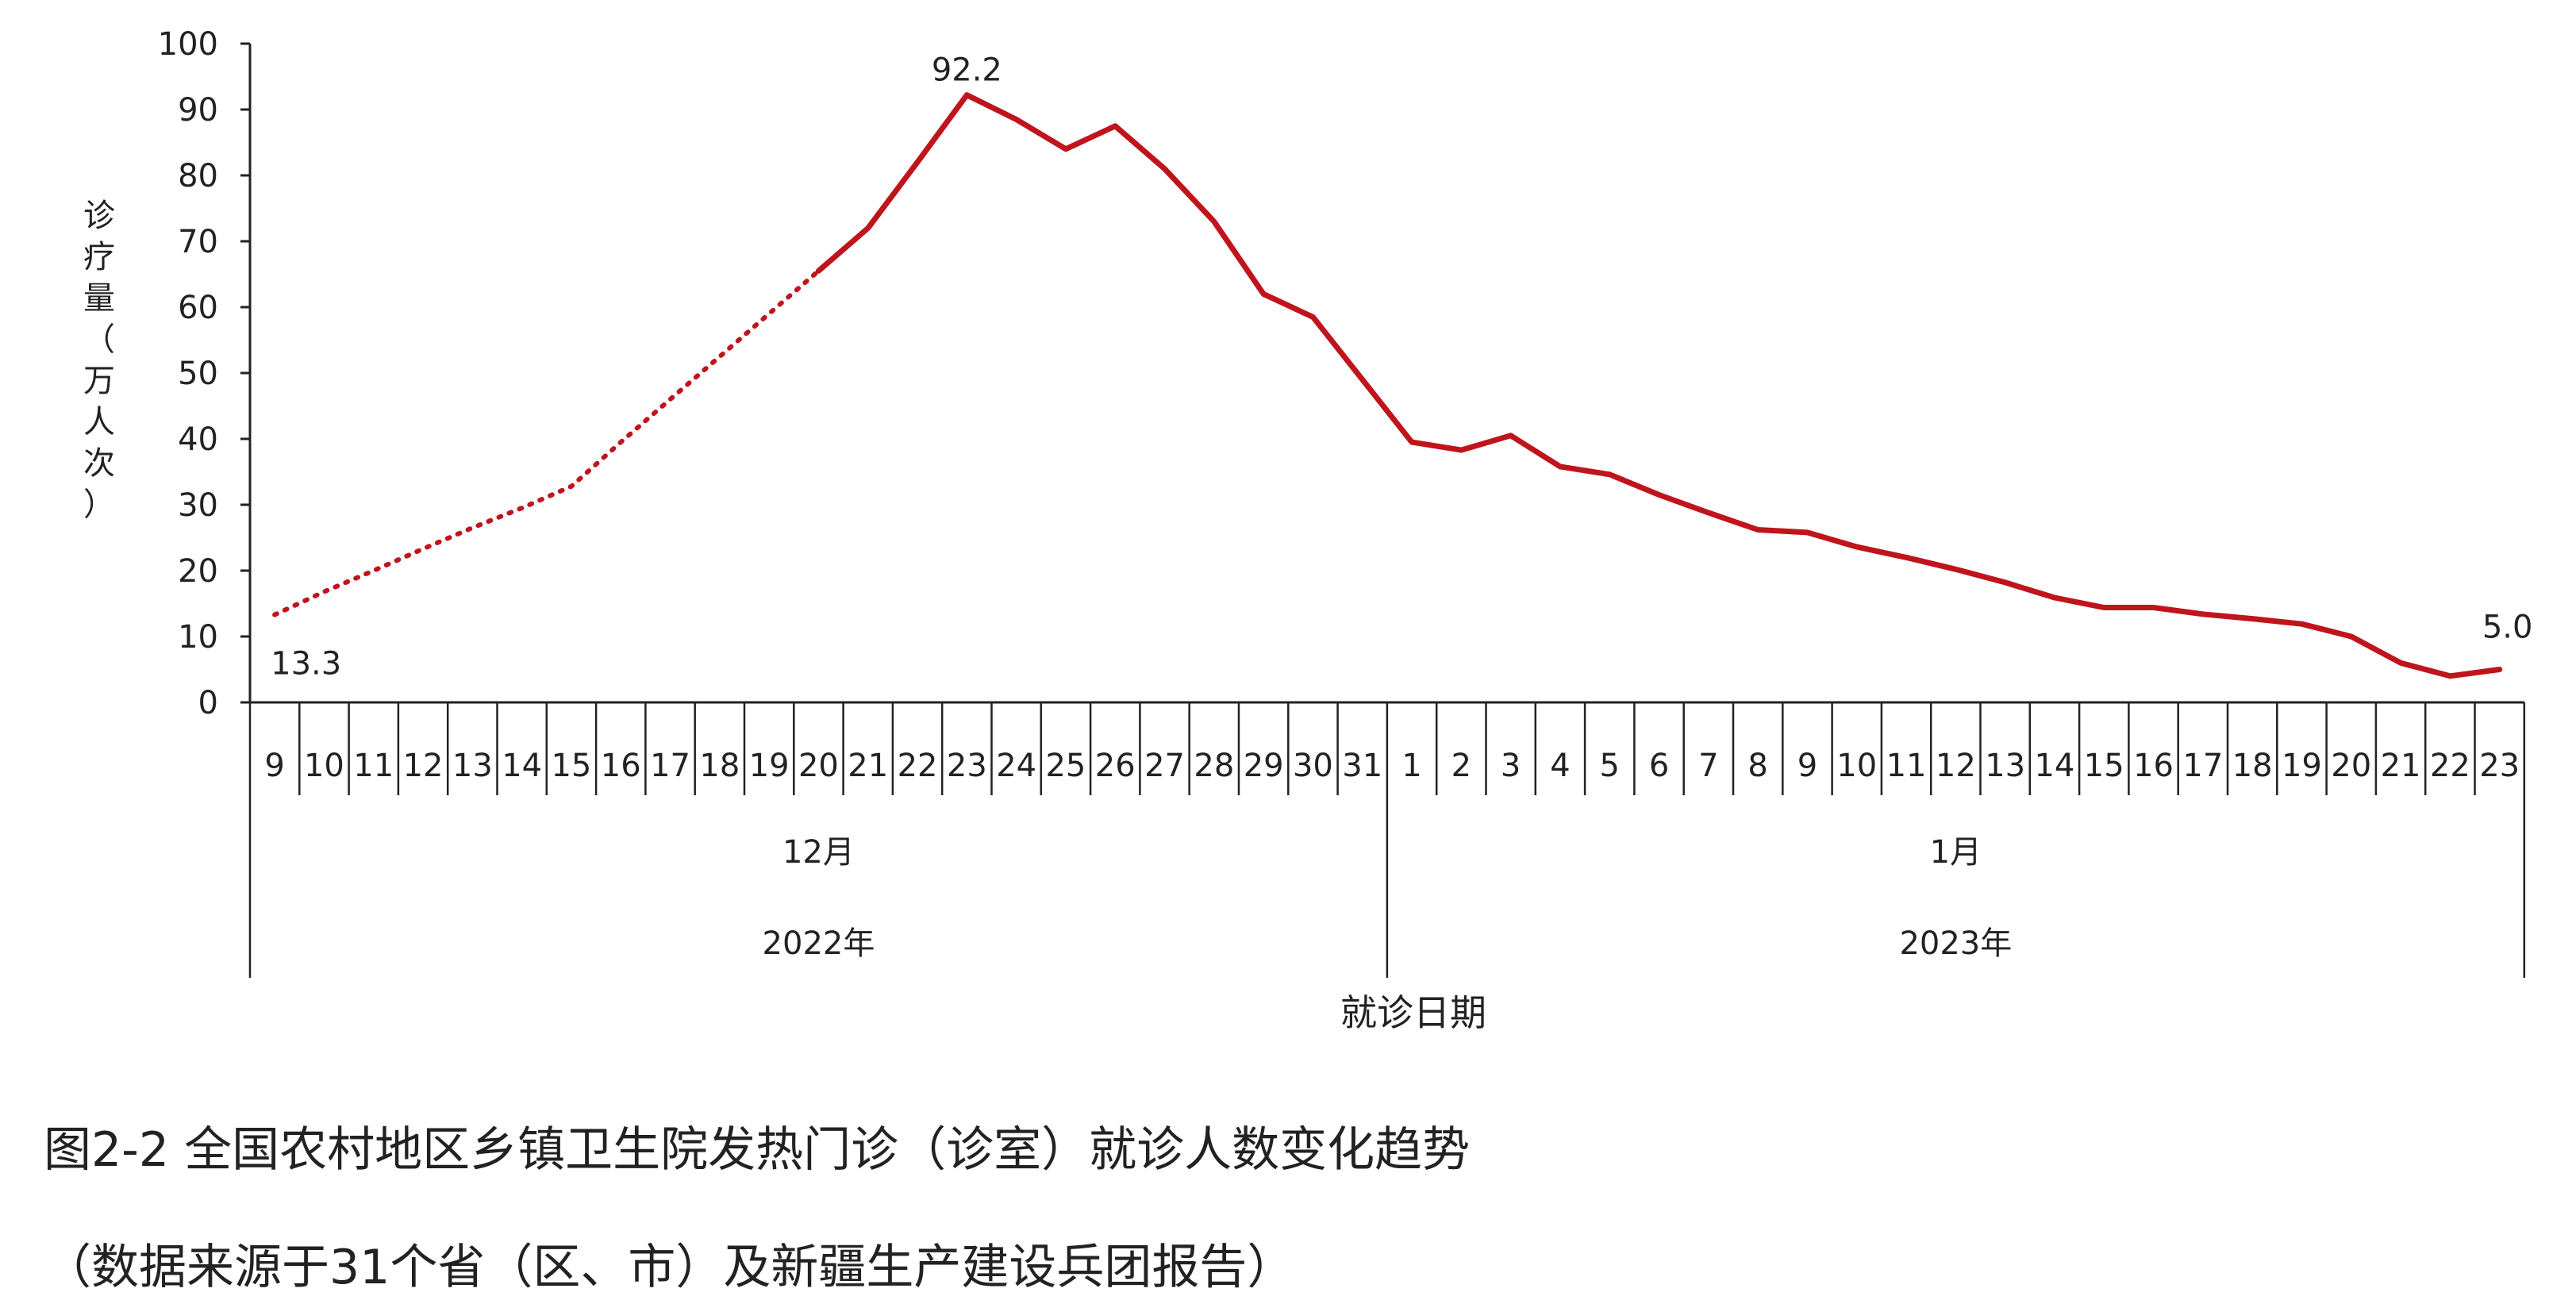  What do you see at coordinates (1065, 766) in the screenshot?
I see `x-tick-label: 25` at bounding box center [1065, 766].